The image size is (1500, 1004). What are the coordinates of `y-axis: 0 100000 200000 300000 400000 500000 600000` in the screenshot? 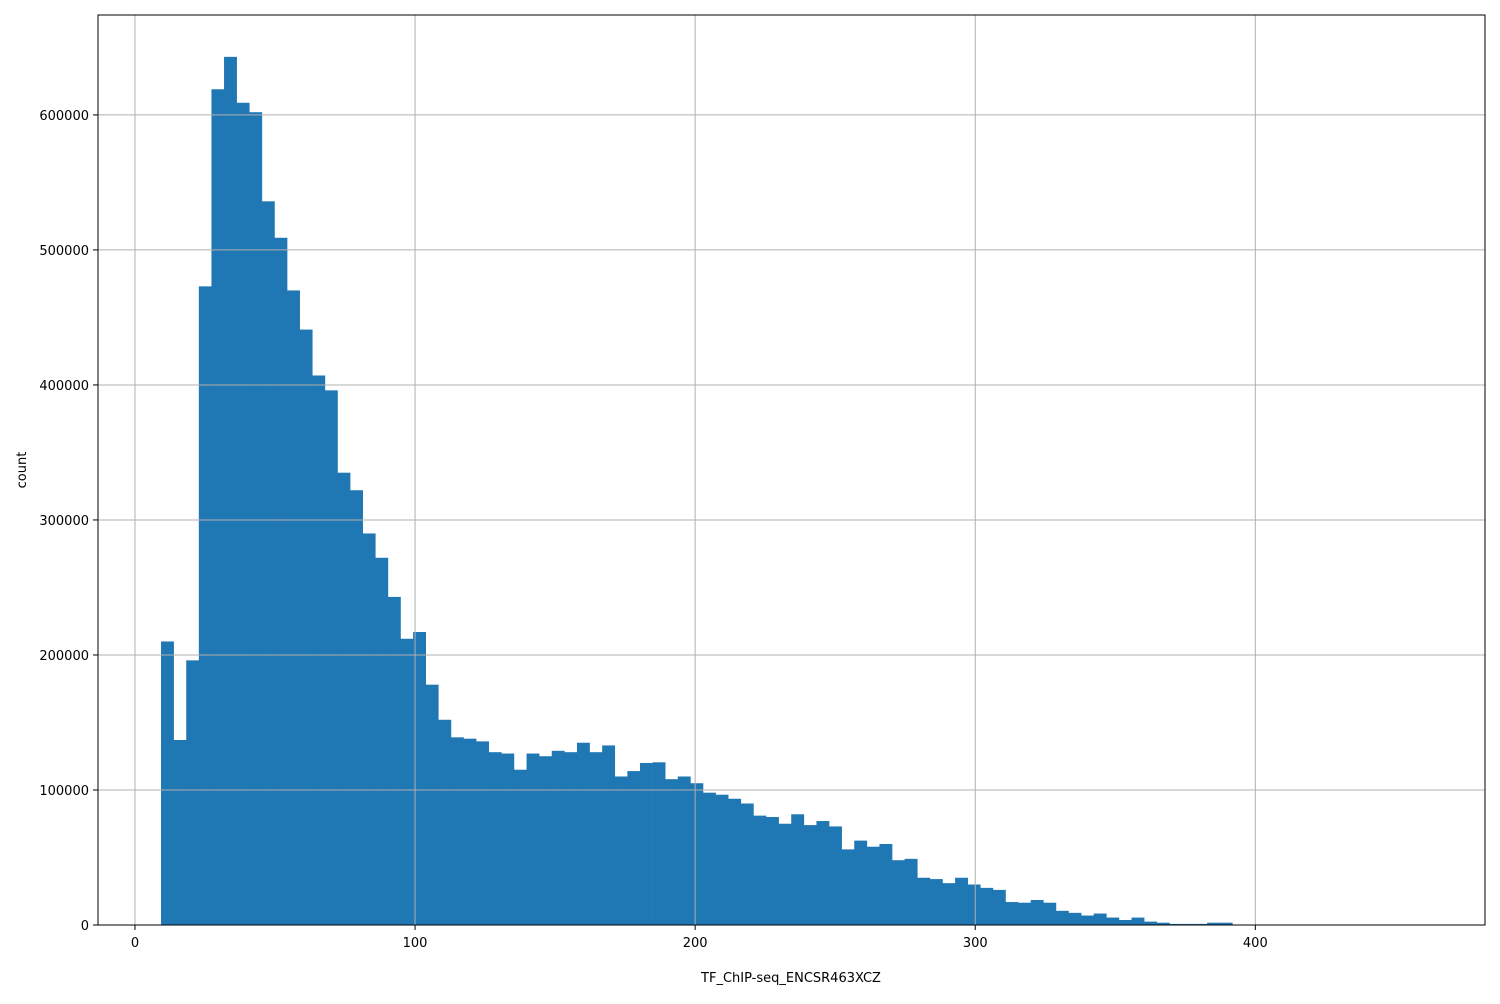 It's located at (68, 521).